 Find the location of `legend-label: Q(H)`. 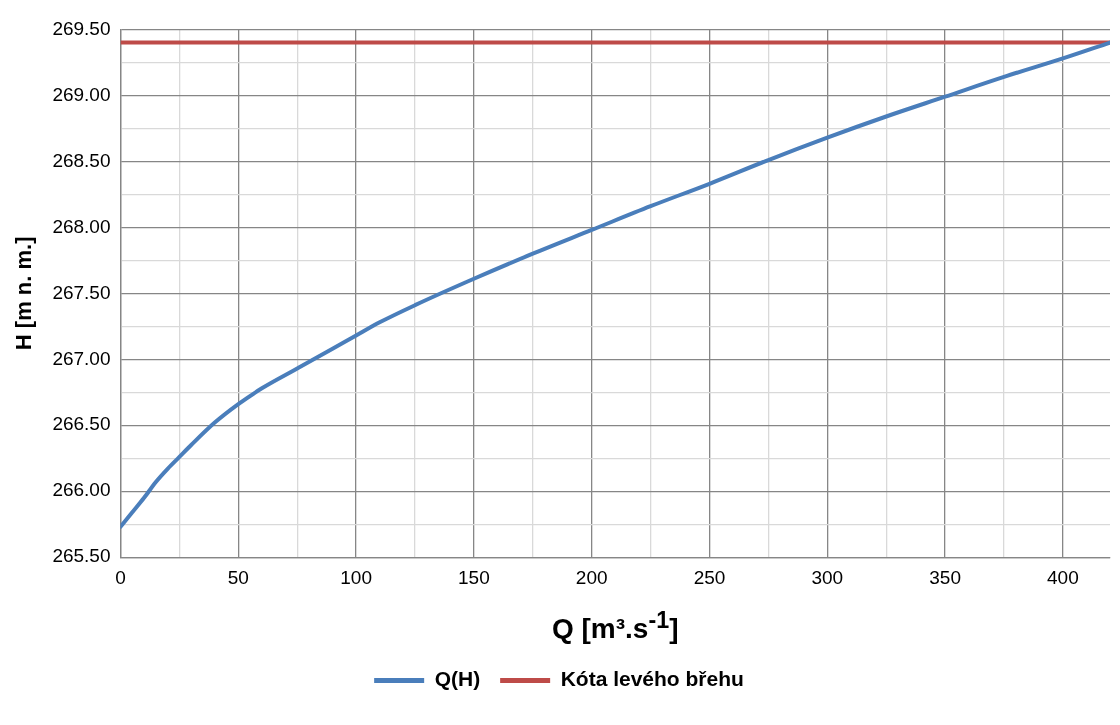

legend-label: Q(H) is located at coordinates (457, 679).